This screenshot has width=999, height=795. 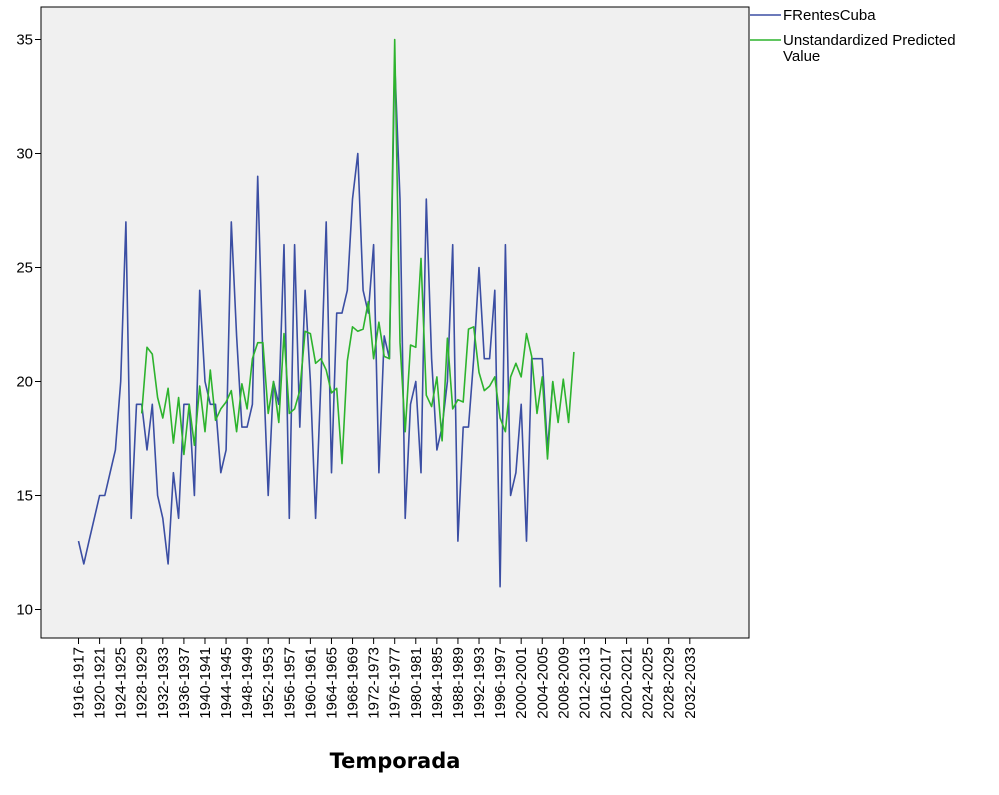 I want to click on x-tick-label: 1920-1921, so click(x=100, y=683).